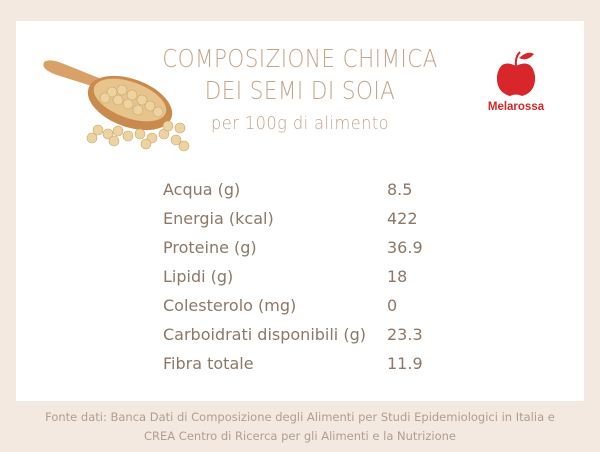 The width and height of the screenshot is (600, 452). What do you see at coordinates (300, 90) in the screenshot?
I see `title-line: DEI SEMI DI SOIA` at bounding box center [300, 90].